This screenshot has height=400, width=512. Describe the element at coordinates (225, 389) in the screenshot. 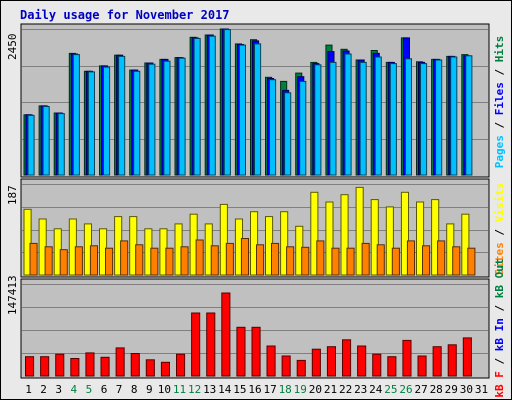

I see `day-tick-label: 14` at that location.